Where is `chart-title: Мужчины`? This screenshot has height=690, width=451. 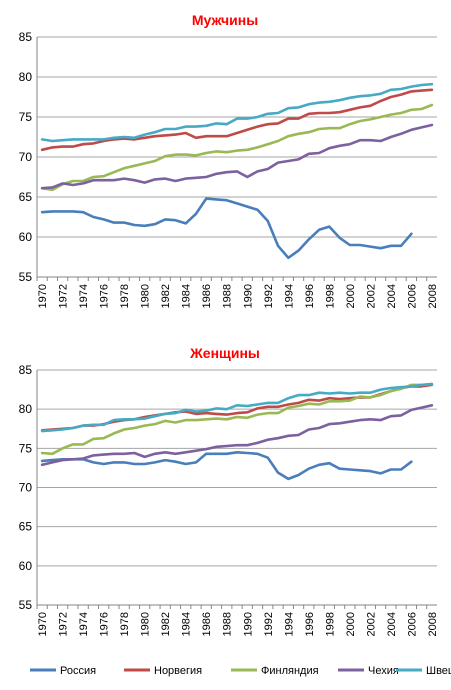 chart-title: Мужчины is located at coordinates (225, 20).